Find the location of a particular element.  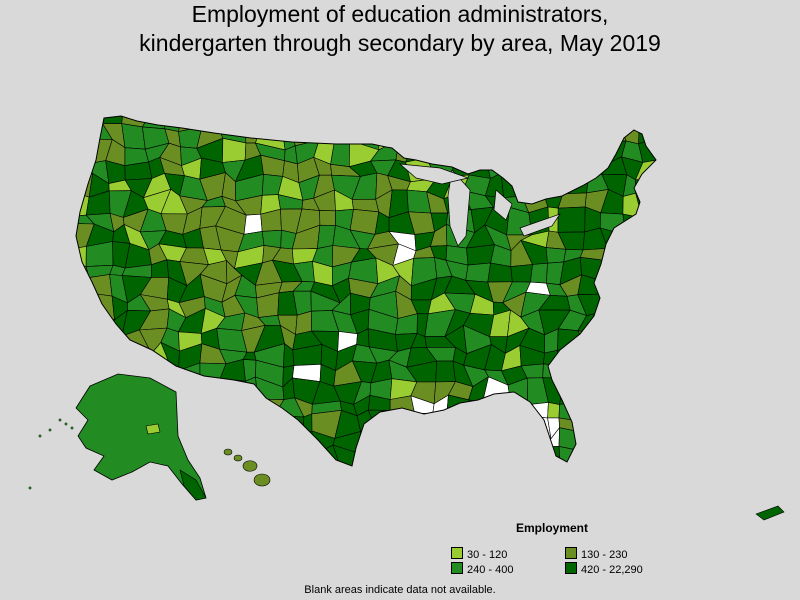

legend-item-240-400: 240 - 400 is located at coordinates (482, 569).